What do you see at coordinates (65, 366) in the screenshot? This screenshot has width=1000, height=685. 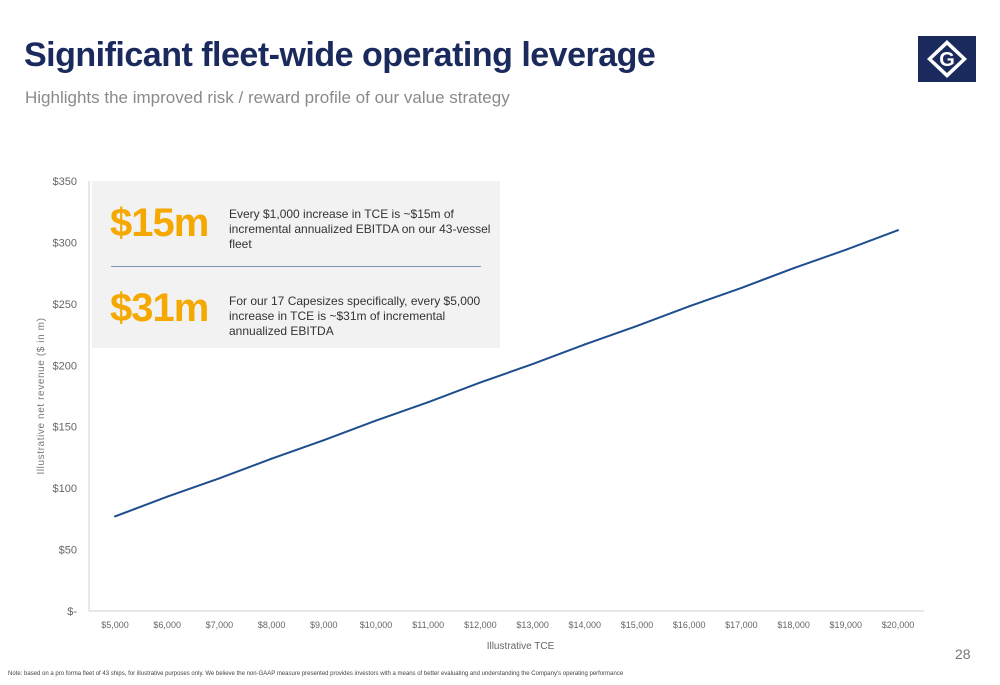 I see `y-tick-label: $200` at bounding box center [65, 366].